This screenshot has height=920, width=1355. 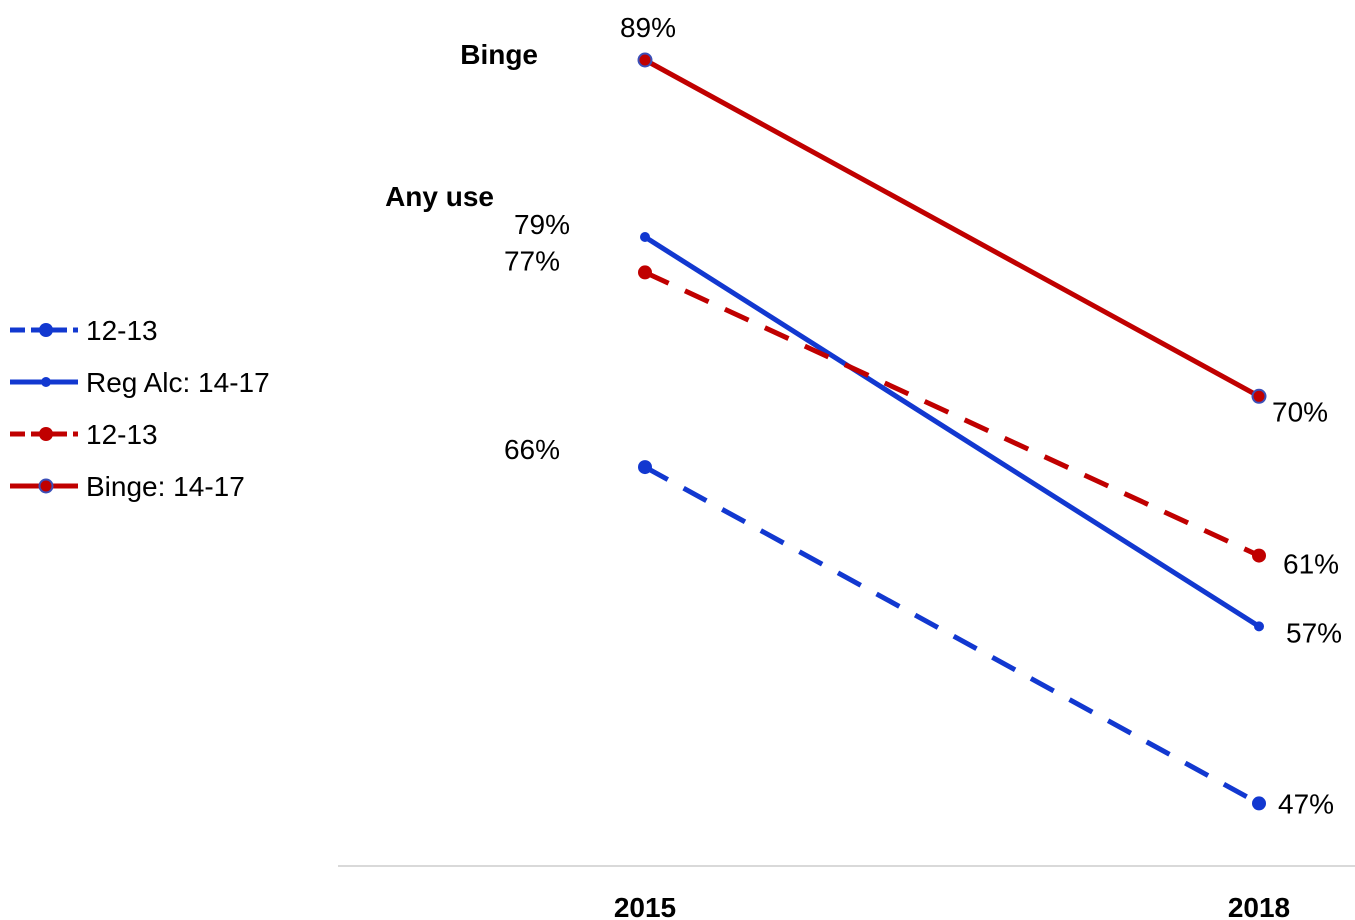 I want to click on data-label: 89%, so click(x=648, y=27).